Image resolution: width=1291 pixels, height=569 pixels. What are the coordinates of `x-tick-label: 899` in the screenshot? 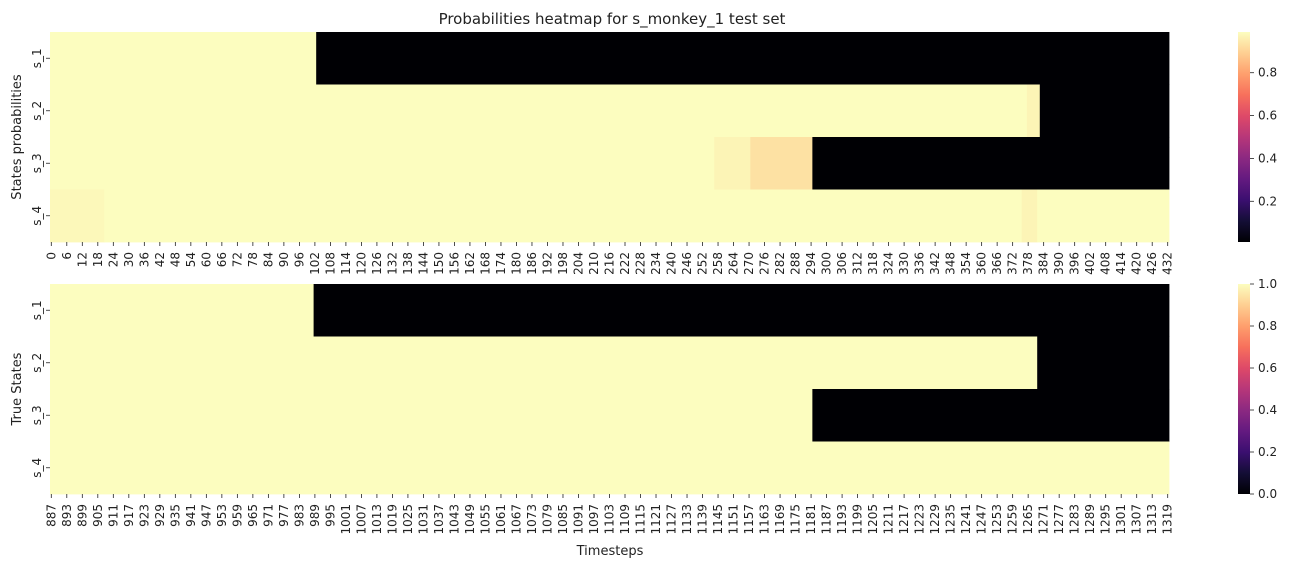 It's located at (82, 515).